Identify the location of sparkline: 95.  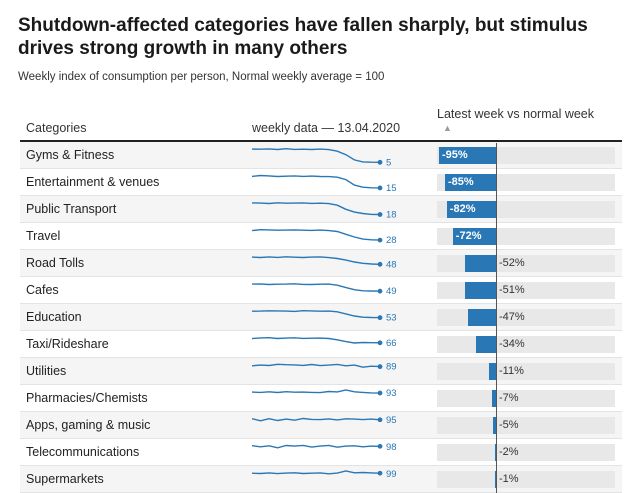
(324, 420).